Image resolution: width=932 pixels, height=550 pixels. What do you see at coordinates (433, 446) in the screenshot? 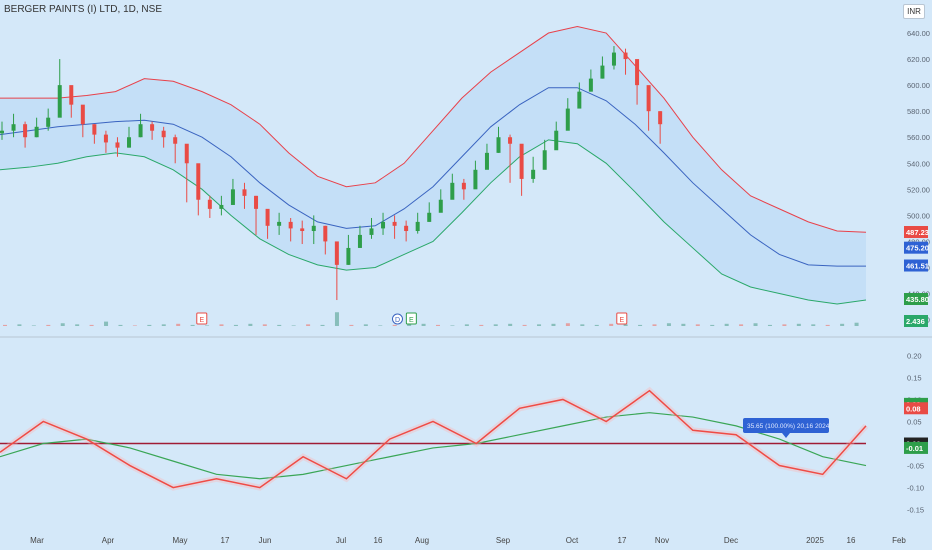
I see `signal-line` at bounding box center [433, 446].